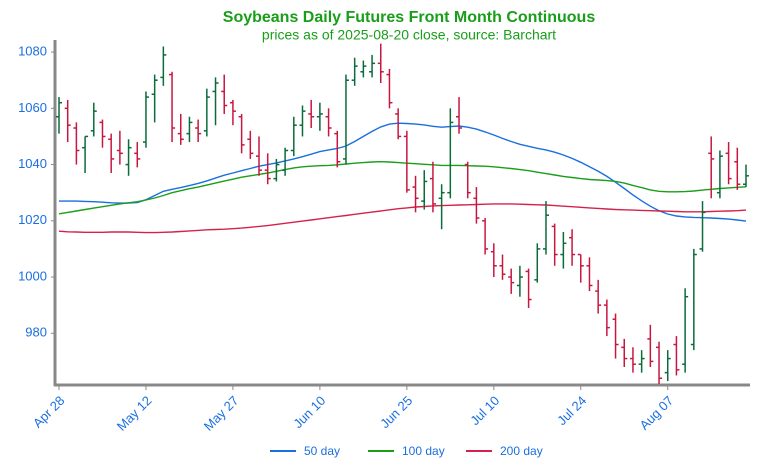  I want to click on x-tick-label: Jun 10, so click(309, 412).